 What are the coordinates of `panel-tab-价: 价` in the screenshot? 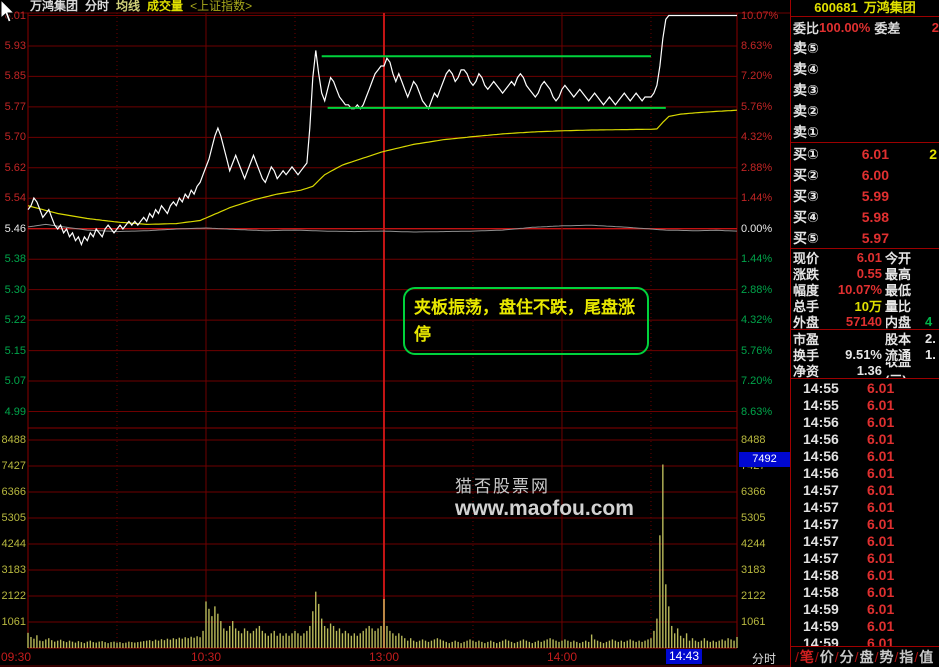 It's located at (826, 657).